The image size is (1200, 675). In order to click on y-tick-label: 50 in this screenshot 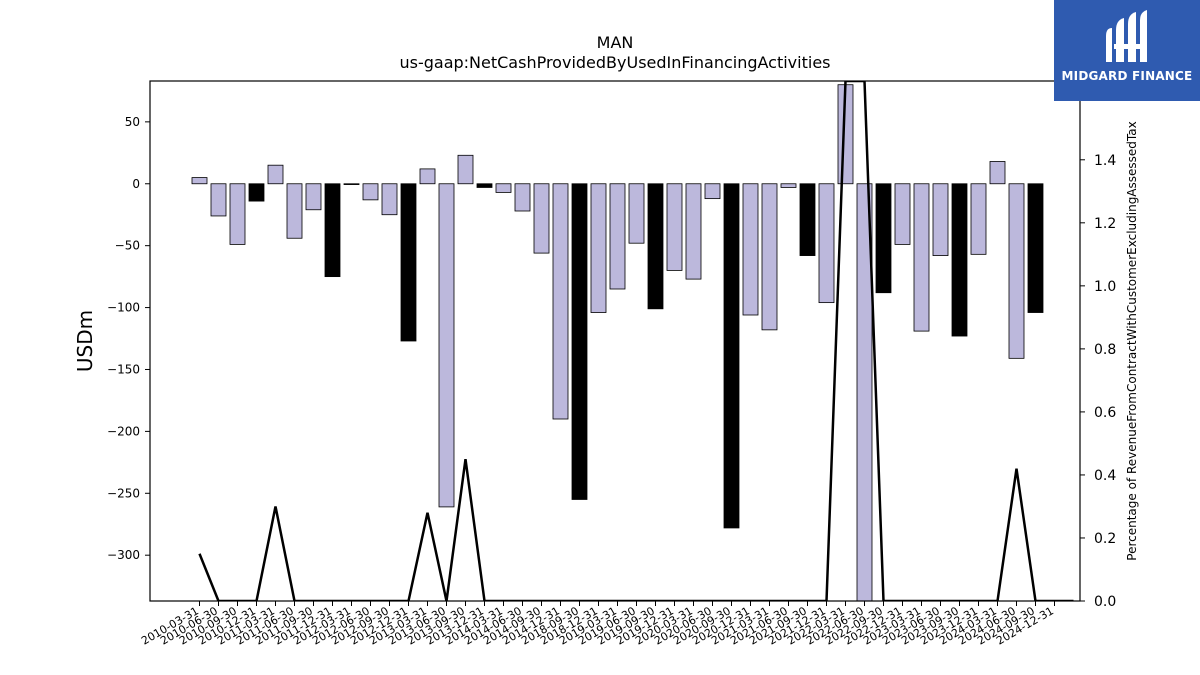, I will do `click(132, 122)`.